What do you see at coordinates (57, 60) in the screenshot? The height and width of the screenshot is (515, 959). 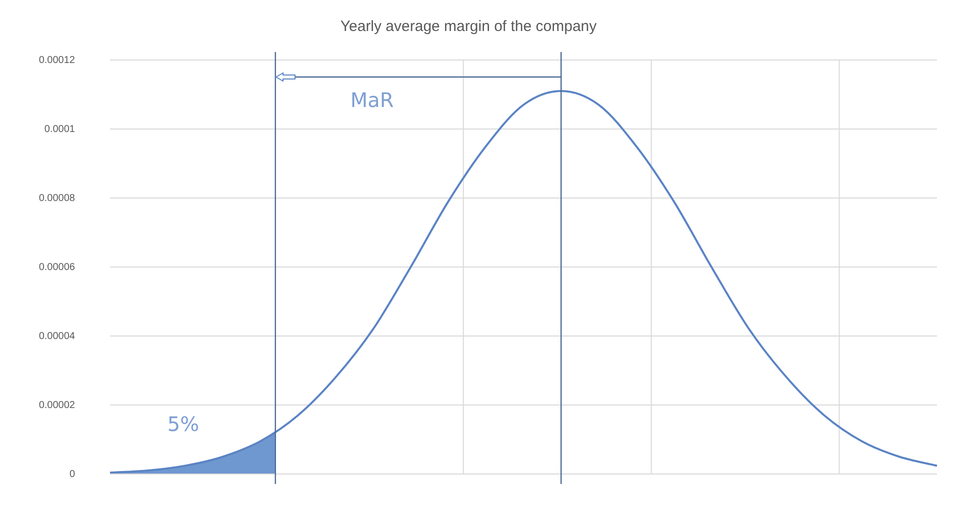 I see `y-tick-label: 0.00012` at bounding box center [57, 60].